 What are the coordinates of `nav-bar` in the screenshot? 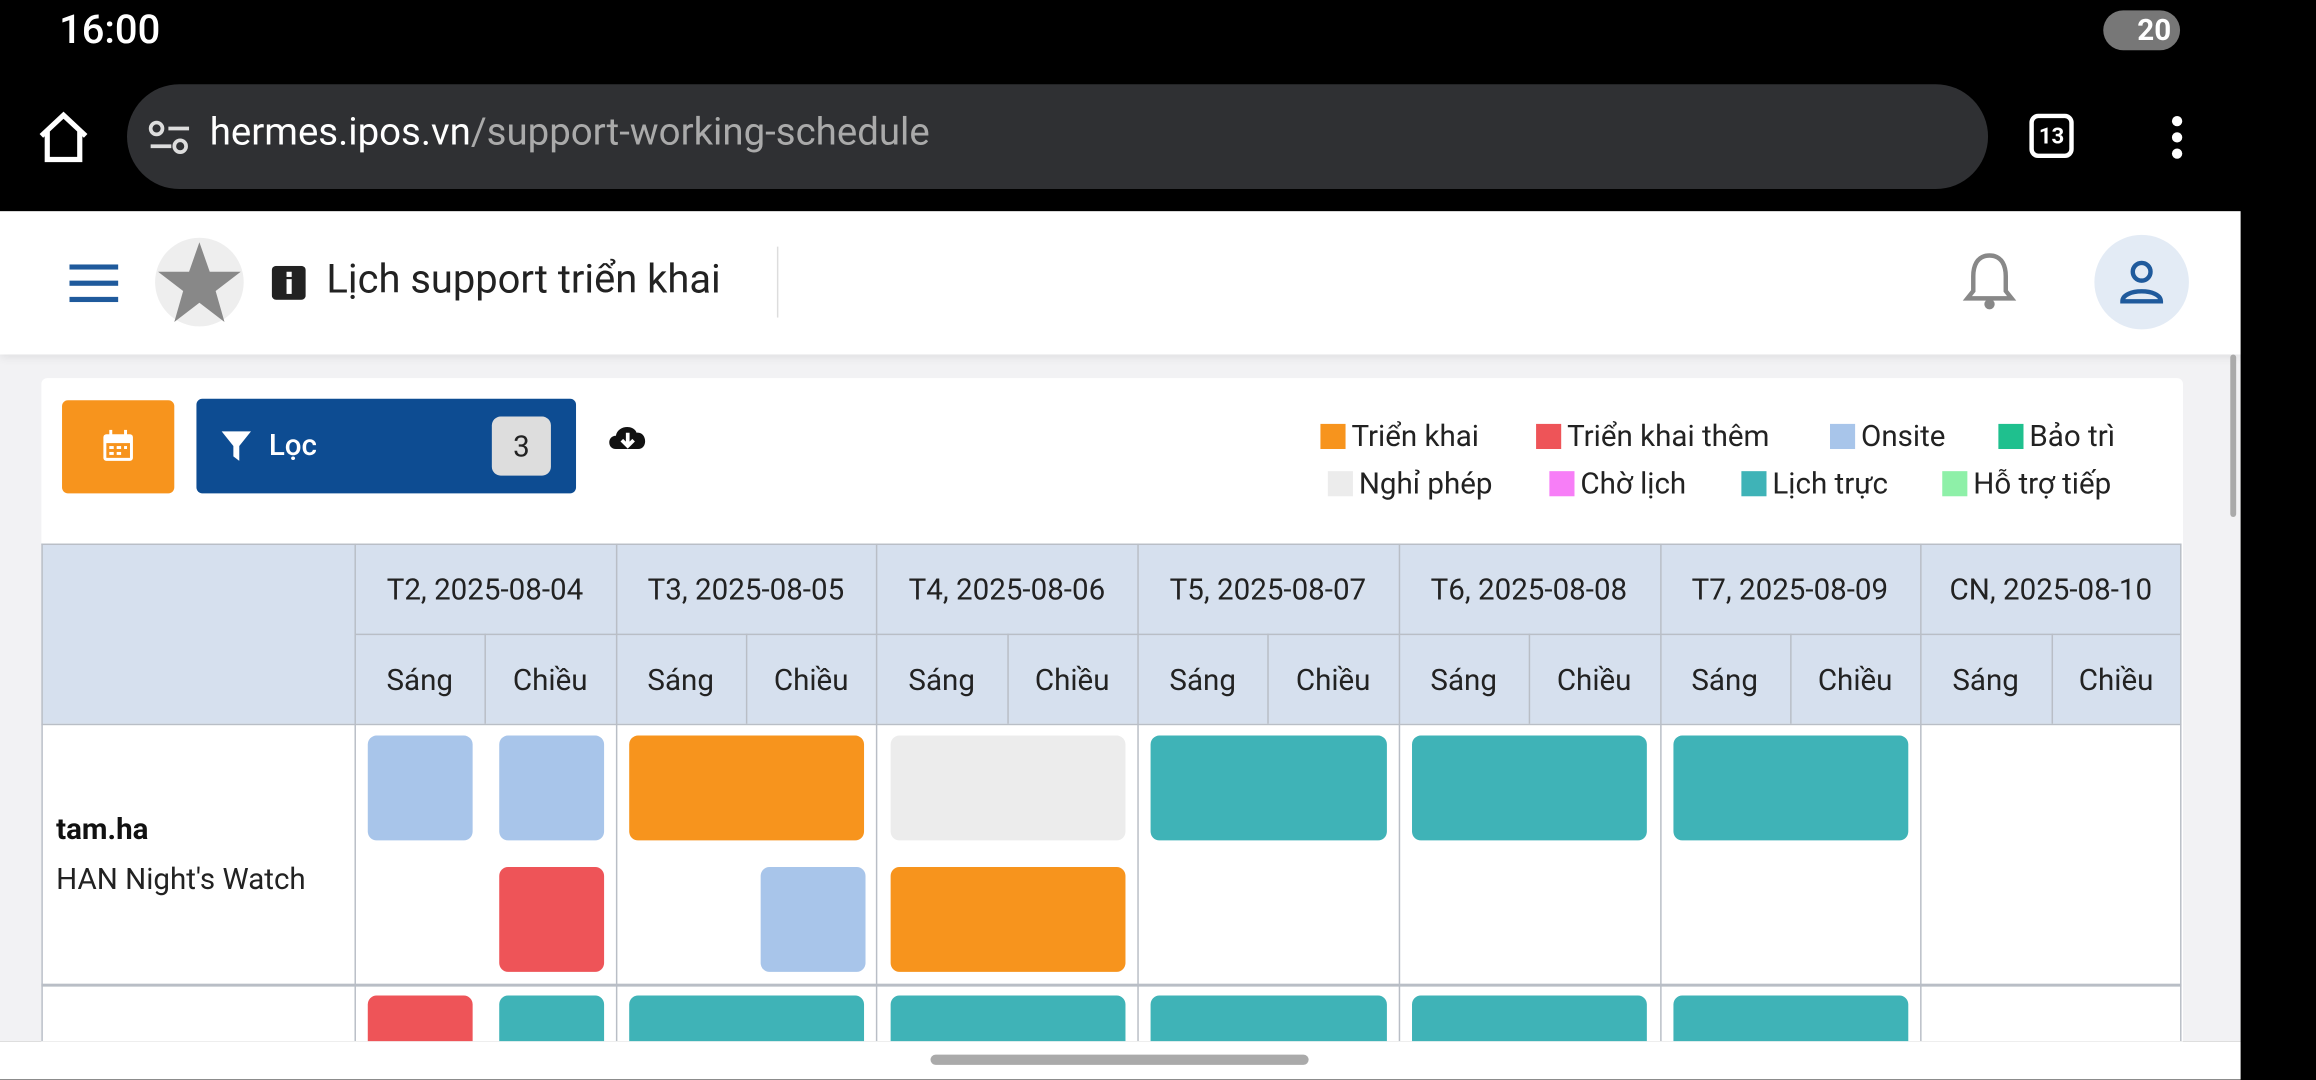 It's located at (1120, 1060).